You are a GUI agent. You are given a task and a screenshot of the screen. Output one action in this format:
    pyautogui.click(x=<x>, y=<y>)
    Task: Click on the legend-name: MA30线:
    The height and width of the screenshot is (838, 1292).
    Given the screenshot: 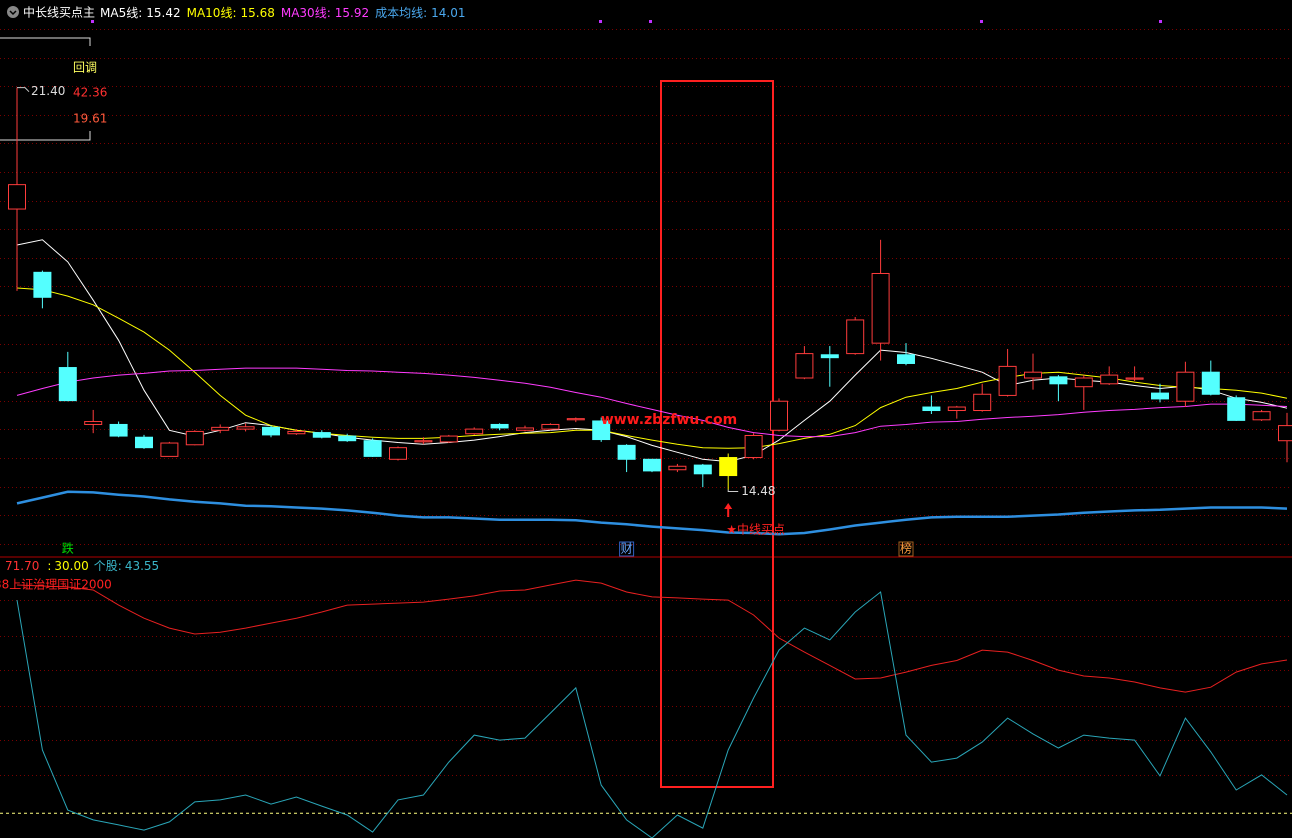 What is the action you would take?
    pyautogui.click(x=306, y=13)
    